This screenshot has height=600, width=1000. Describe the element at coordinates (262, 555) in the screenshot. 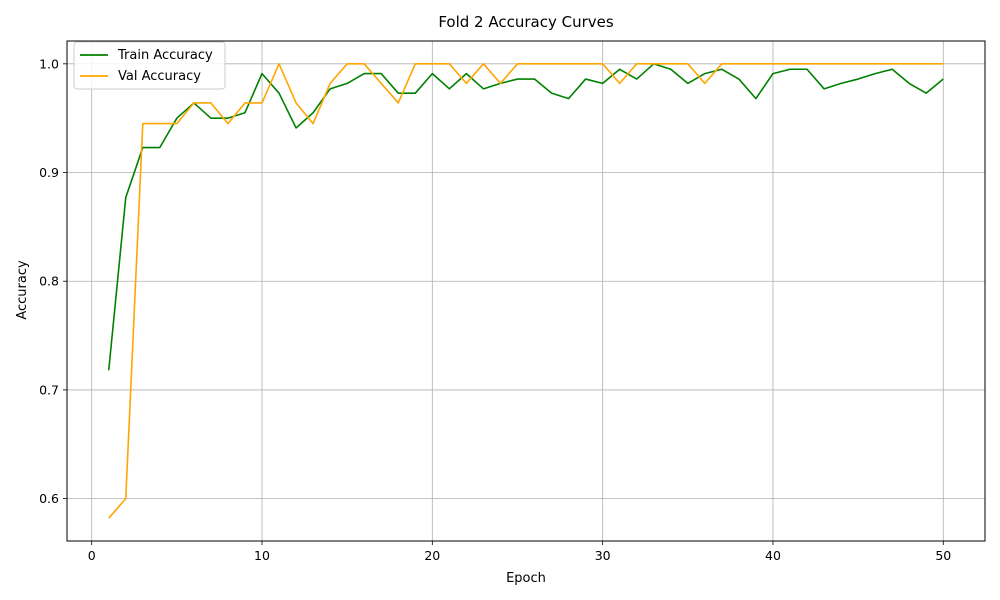

I see `x-tick-label: 10` at that location.